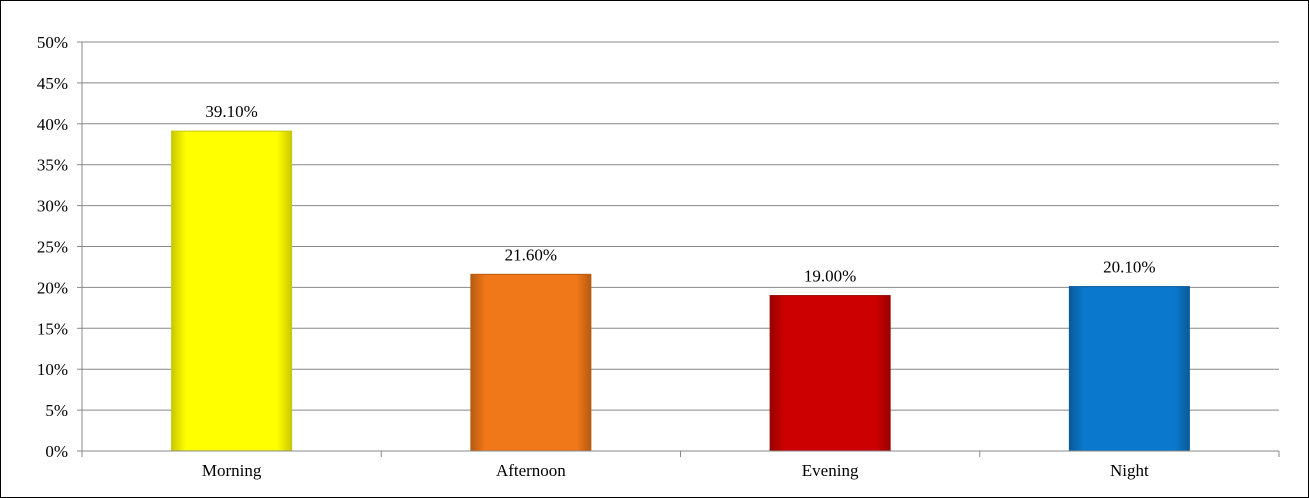 The width and height of the screenshot is (1309, 498). Describe the element at coordinates (52, 165) in the screenshot. I see `y-tick-label: 35%` at that location.